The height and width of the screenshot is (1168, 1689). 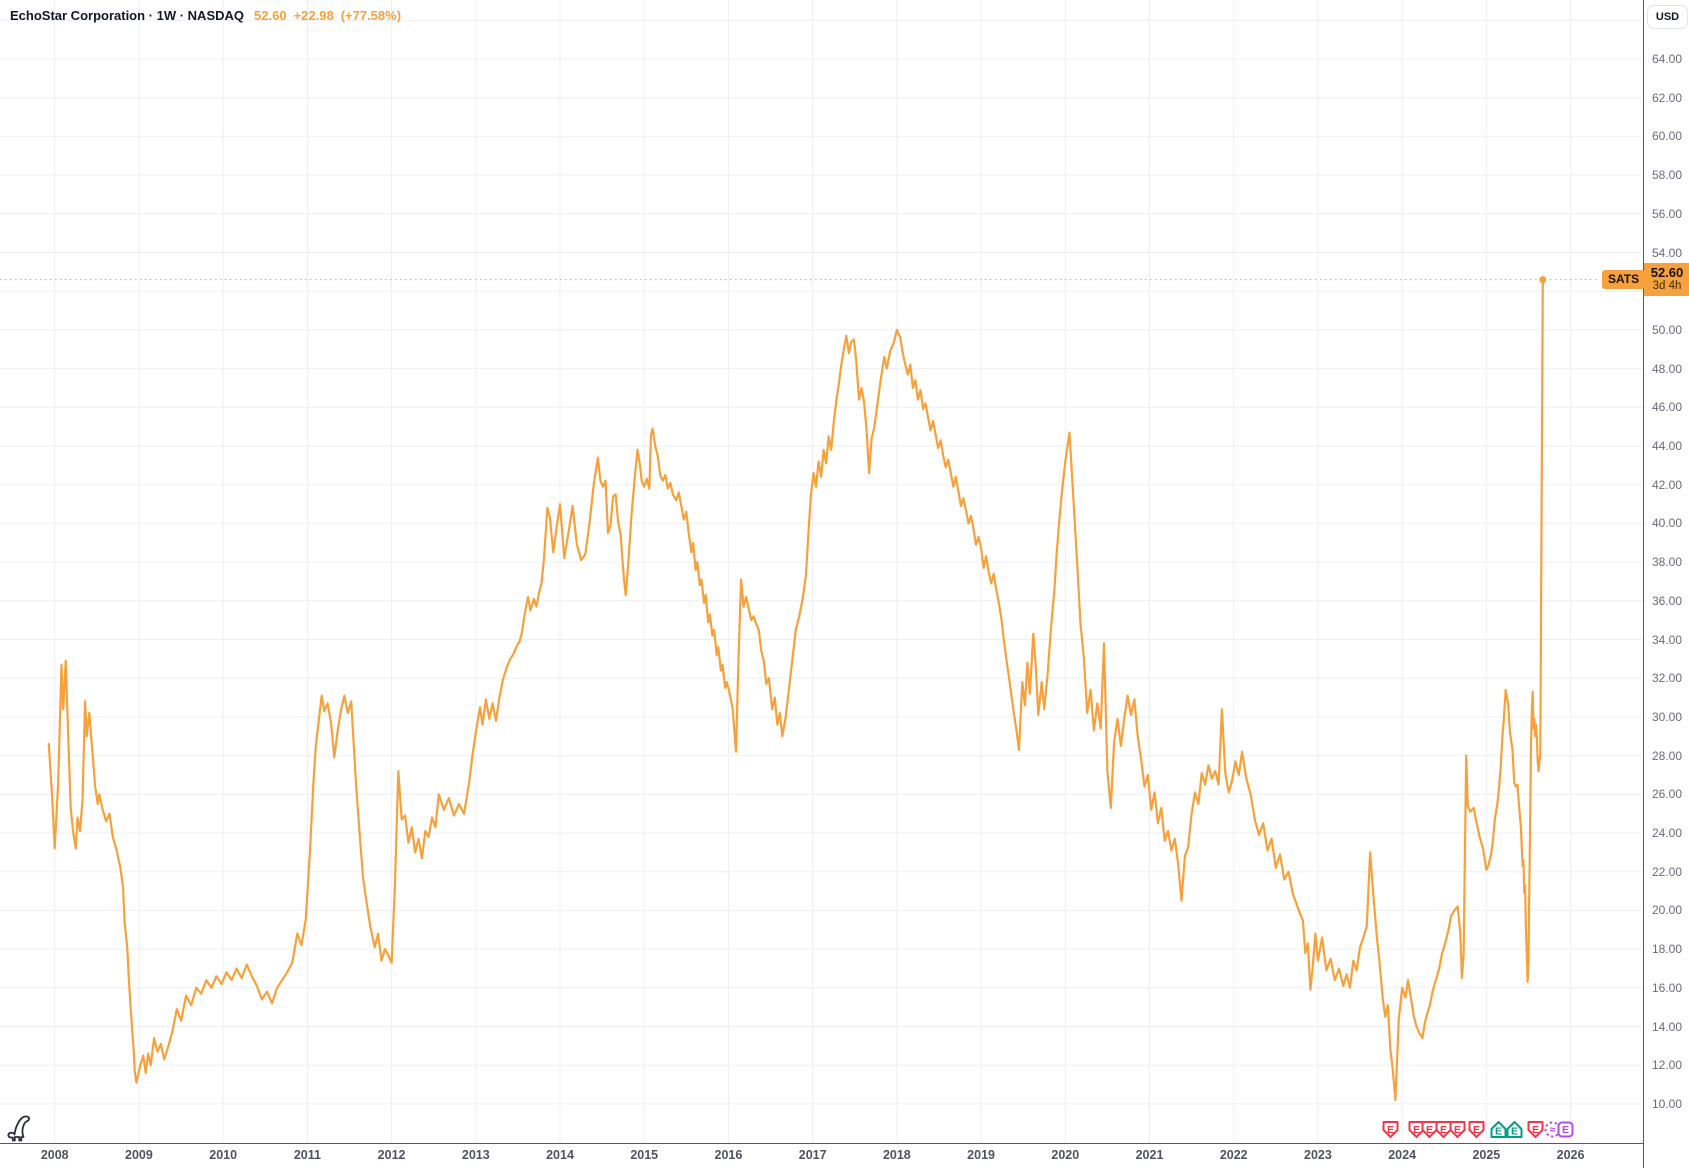 What do you see at coordinates (1667, 562) in the screenshot?
I see `price-tick-label: 38.00` at bounding box center [1667, 562].